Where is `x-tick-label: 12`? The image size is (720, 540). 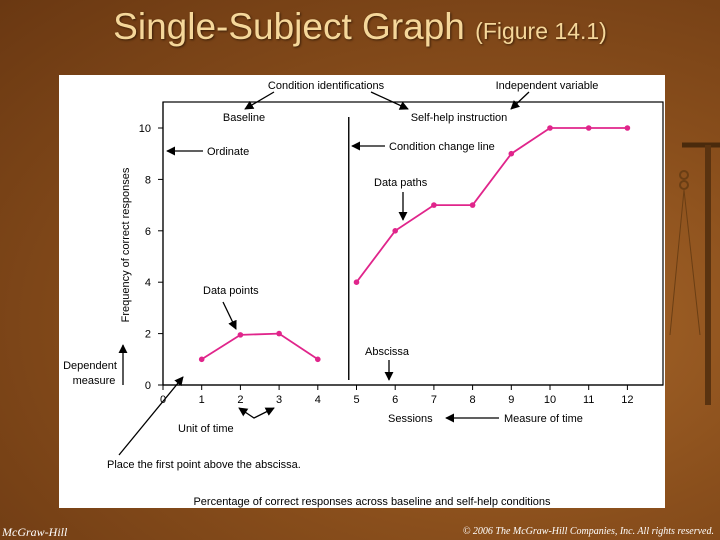
x-tick-label: 12 is located at coordinates (627, 400).